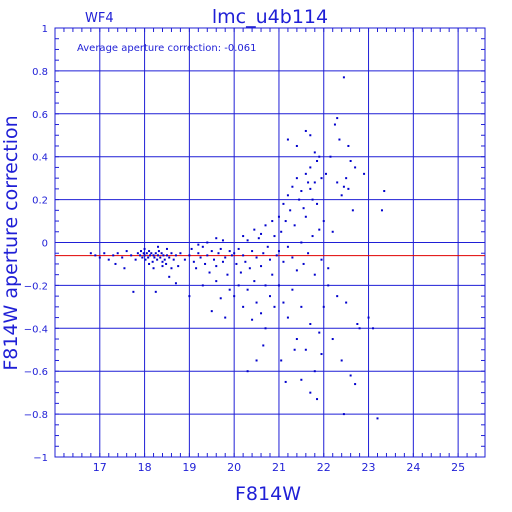 This screenshot has height=512, width=512. What do you see at coordinates (40, 115) in the screenshot?
I see `y-tick-label: 0.6` at bounding box center [40, 115].